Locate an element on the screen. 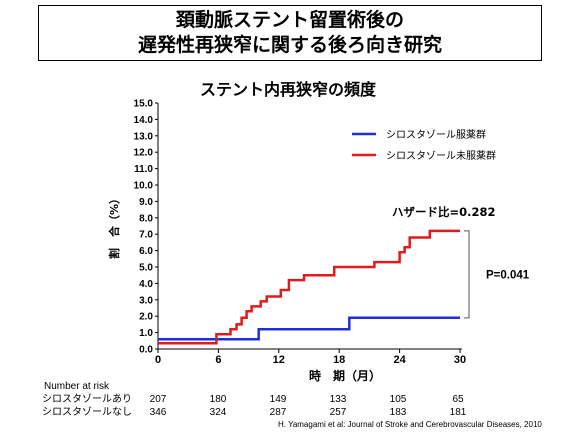  x-tick-label: 0 is located at coordinates (158, 360).